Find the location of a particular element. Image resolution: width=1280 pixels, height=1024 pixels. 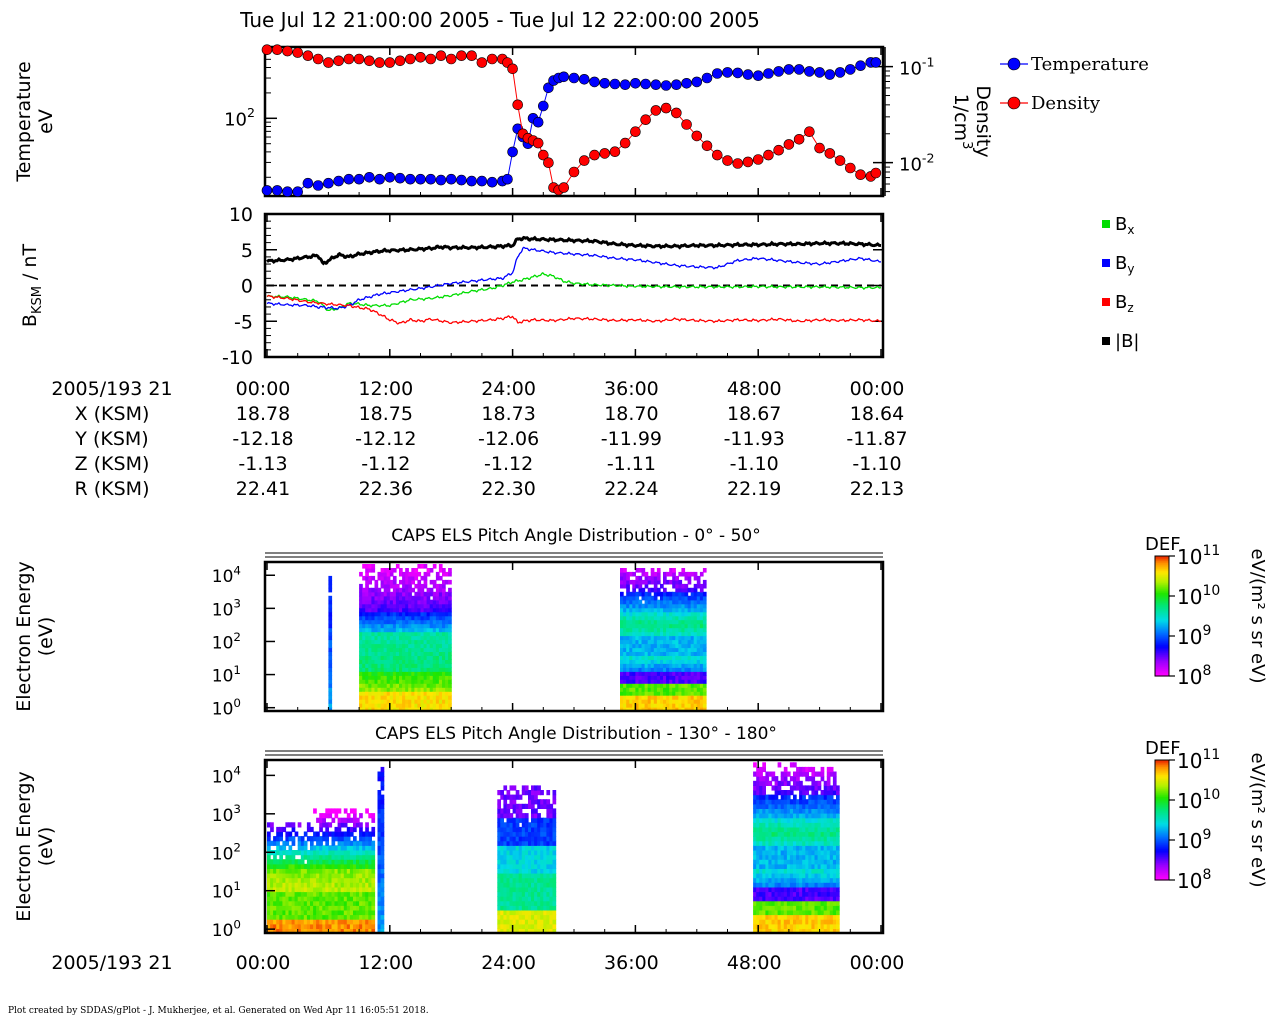

els-pitch-0-50-colorbar-cell is located at coordinates (1162, 599).